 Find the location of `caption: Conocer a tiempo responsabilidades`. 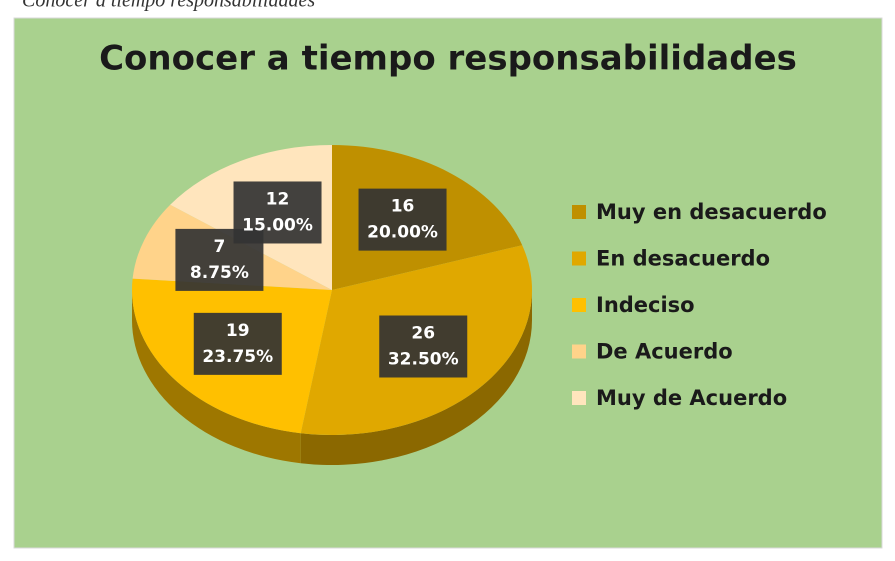

caption: Conocer a tiempo responsabilidades is located at coordinates (168, 6).